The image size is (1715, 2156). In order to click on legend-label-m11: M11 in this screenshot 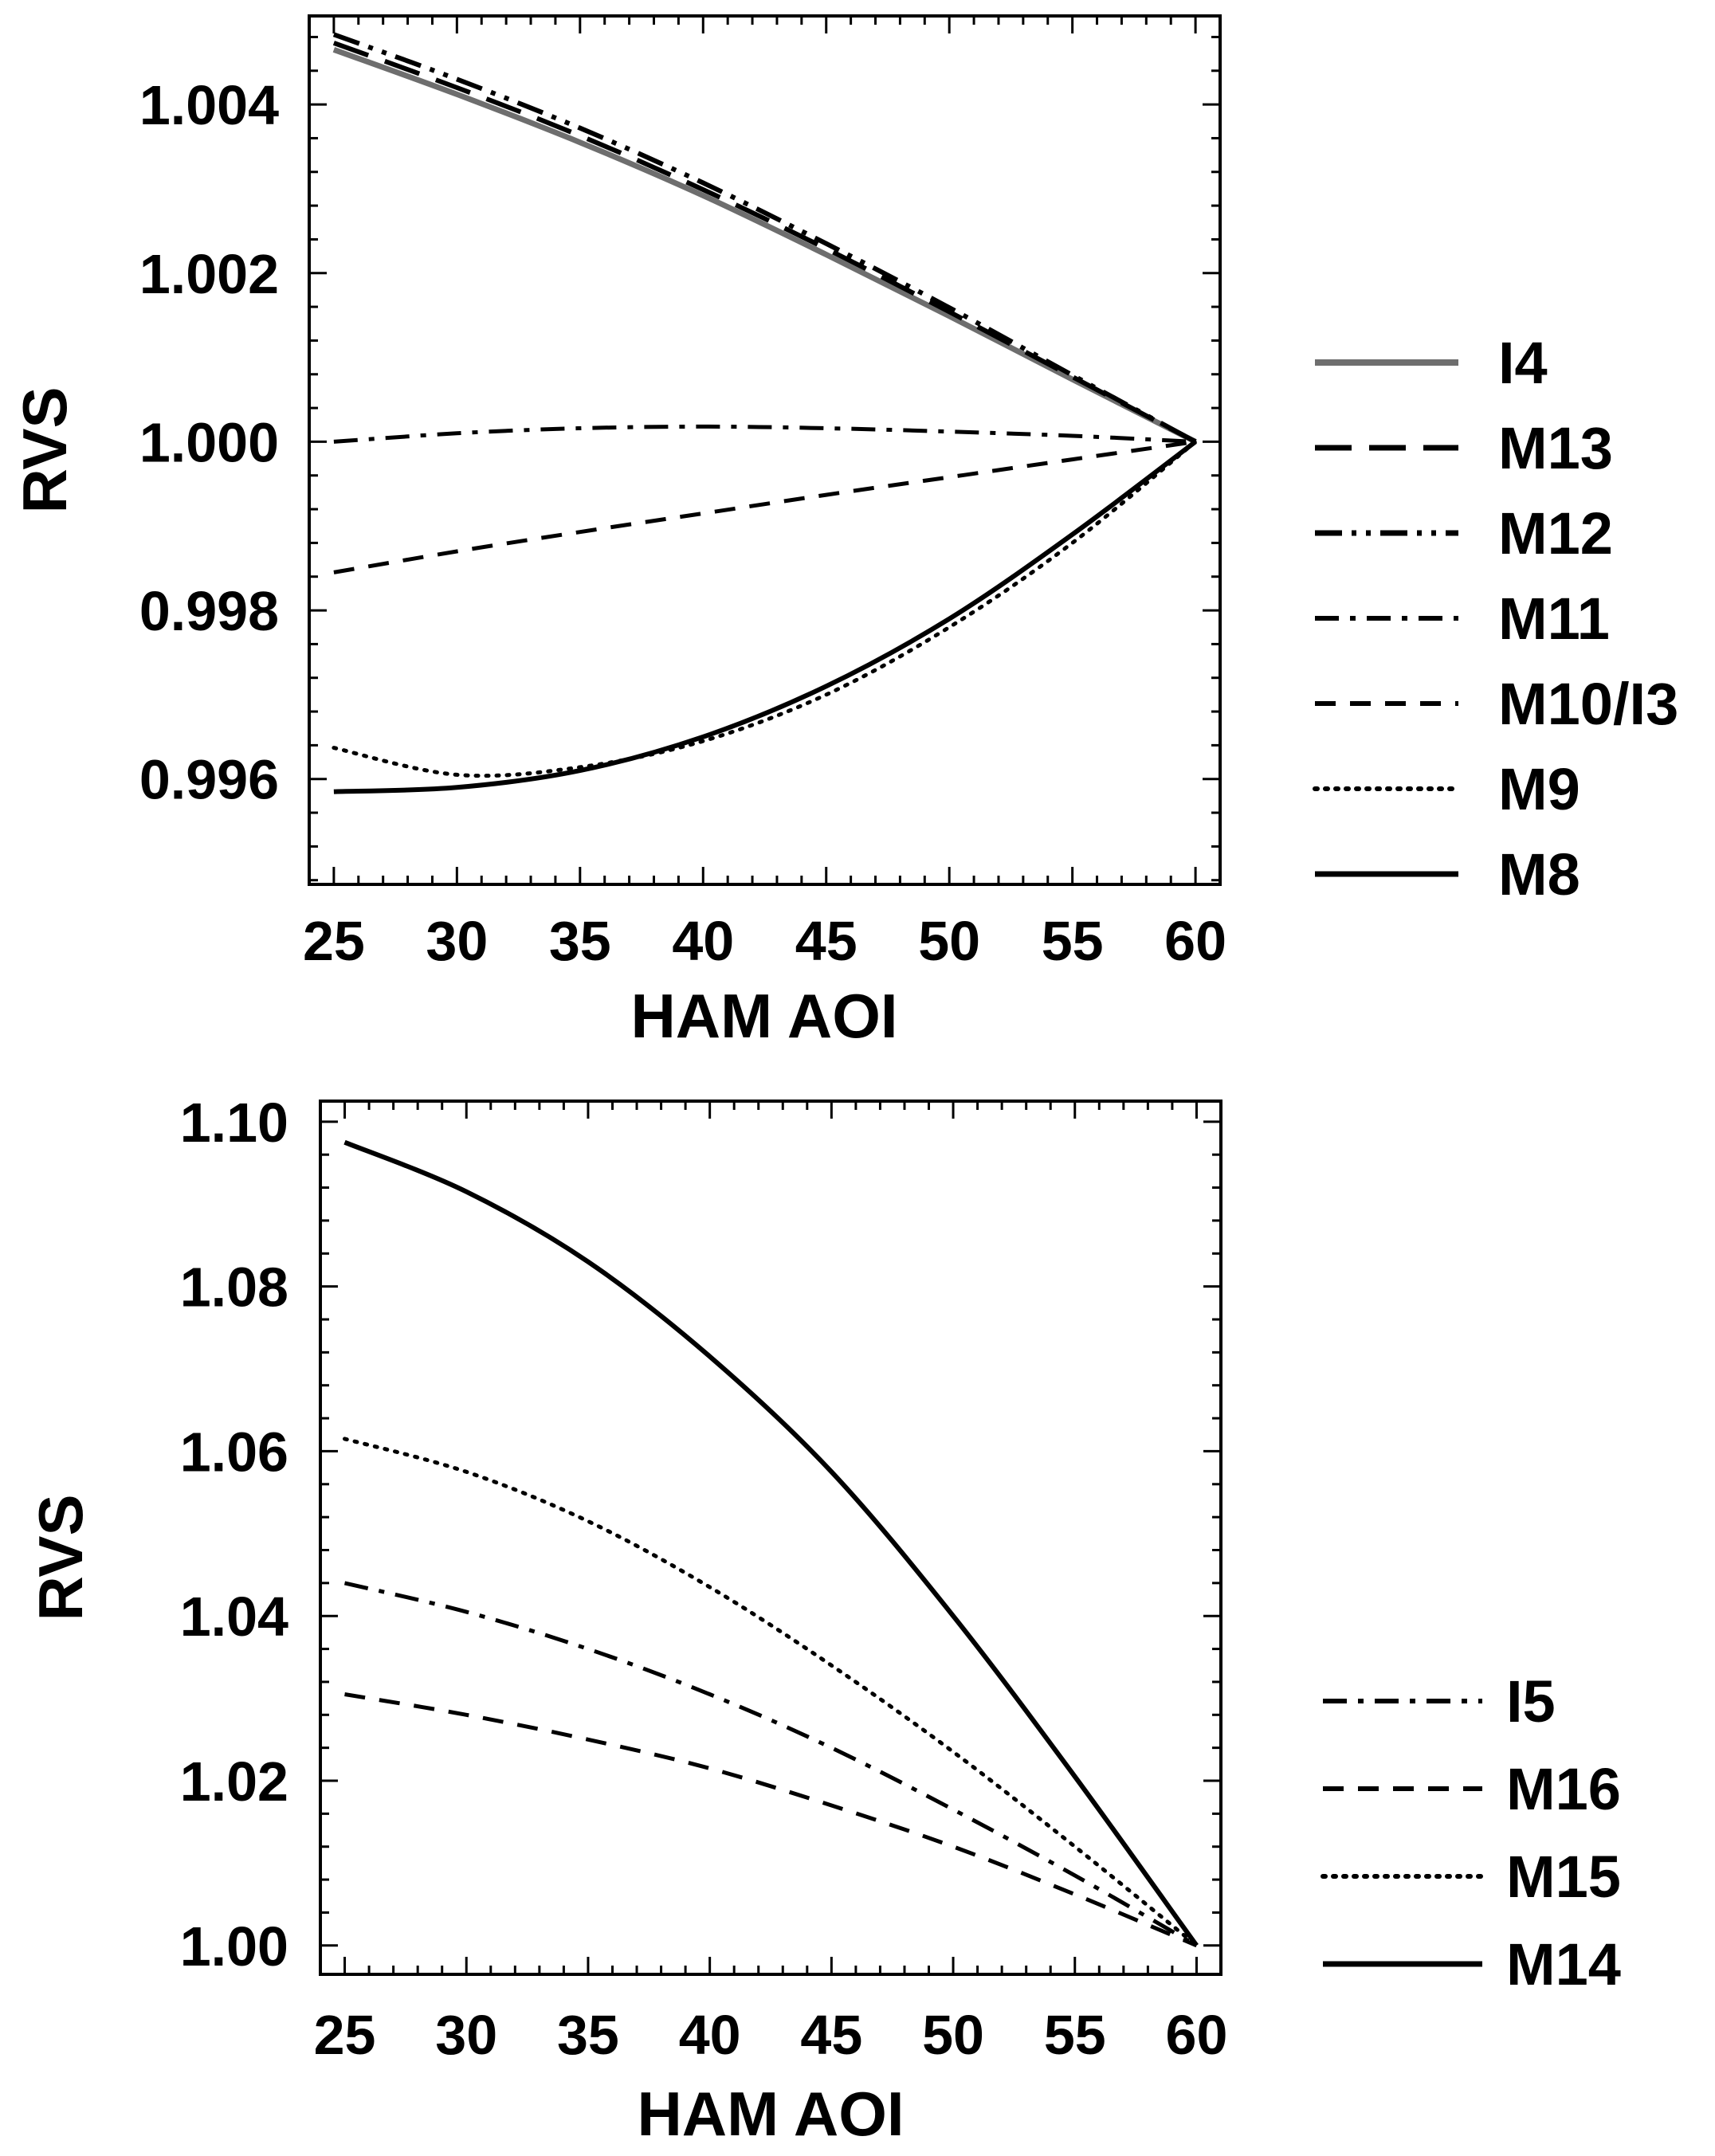, I will do `click(1554, 619)`.